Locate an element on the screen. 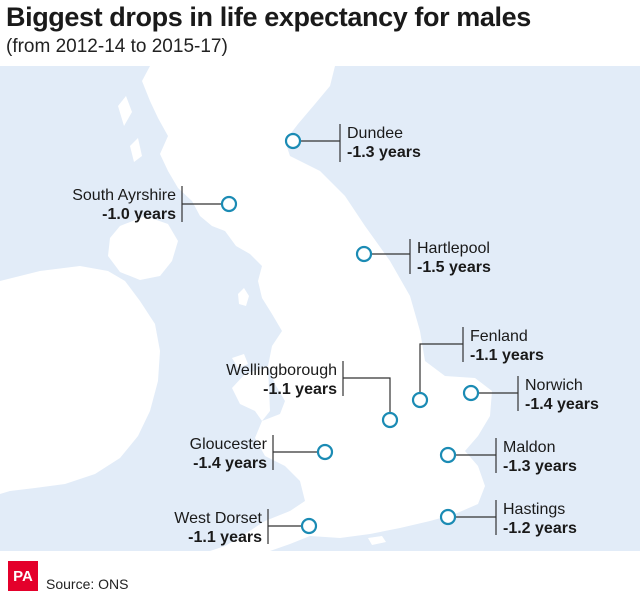 The height and width of the screenshot is (601, 640). leader-wellingborough is located at coordinates (367, 395).